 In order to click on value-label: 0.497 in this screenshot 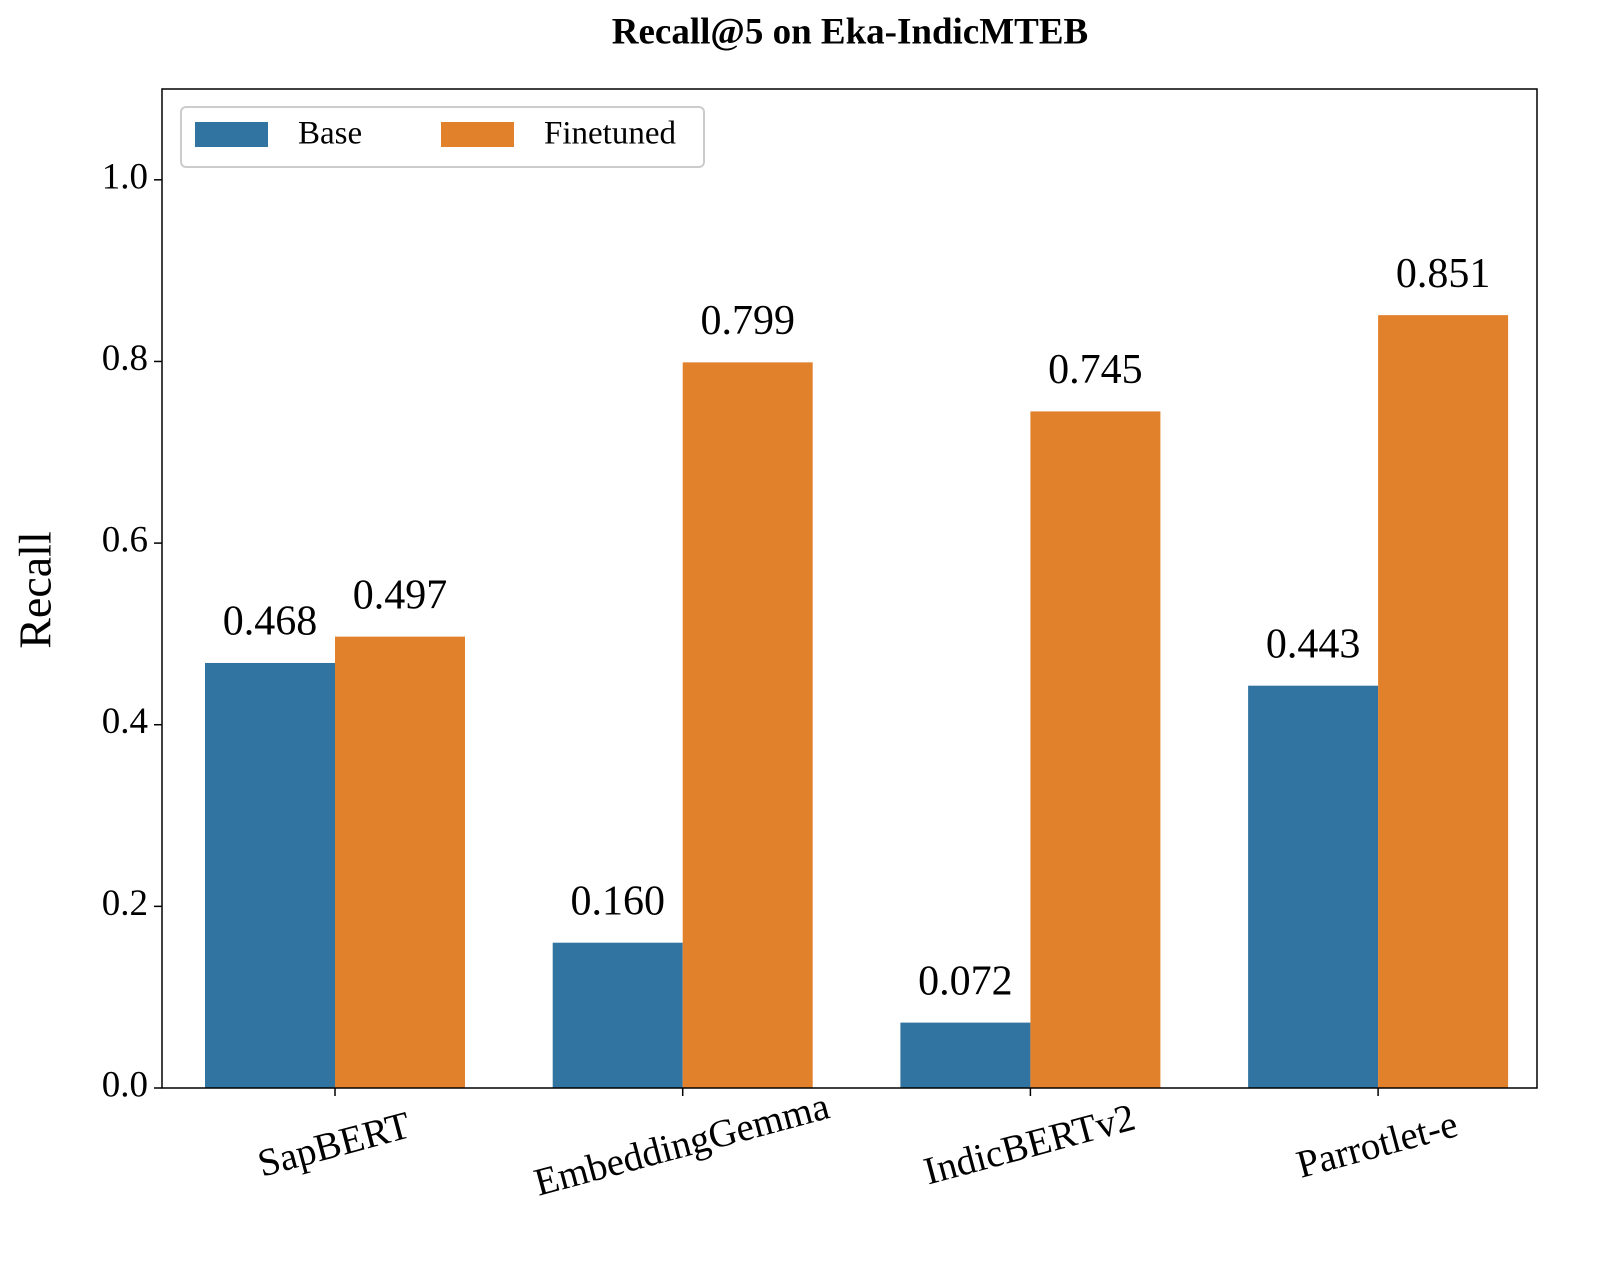, I will do `click(400, 595)`.